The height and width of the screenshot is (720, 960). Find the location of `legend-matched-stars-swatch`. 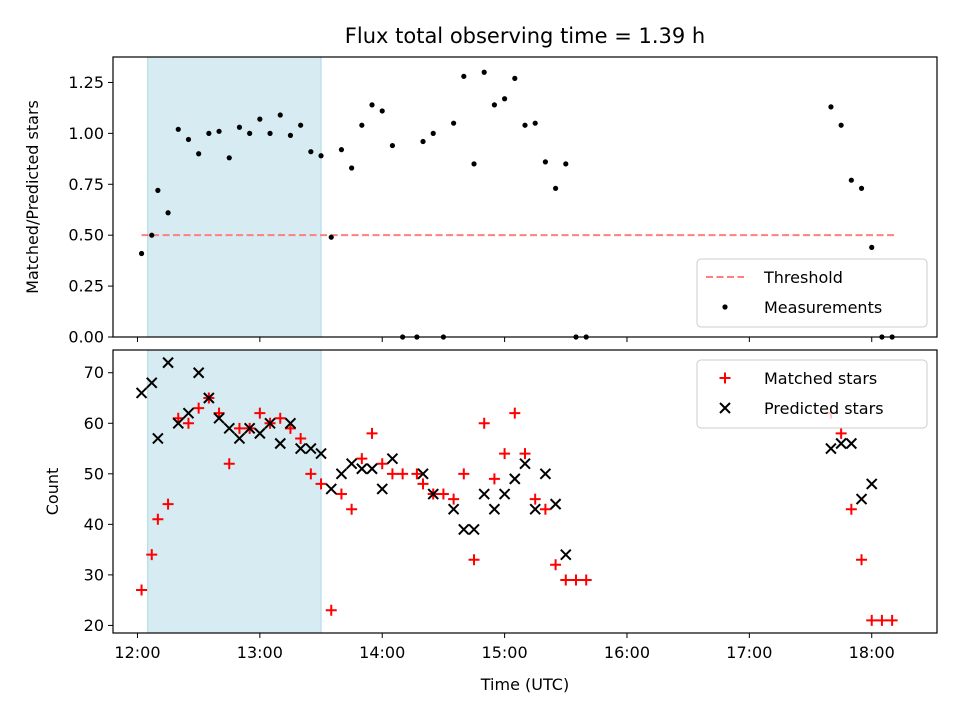

legend-matched-stars-swatch is located at coordinates (725, 378).